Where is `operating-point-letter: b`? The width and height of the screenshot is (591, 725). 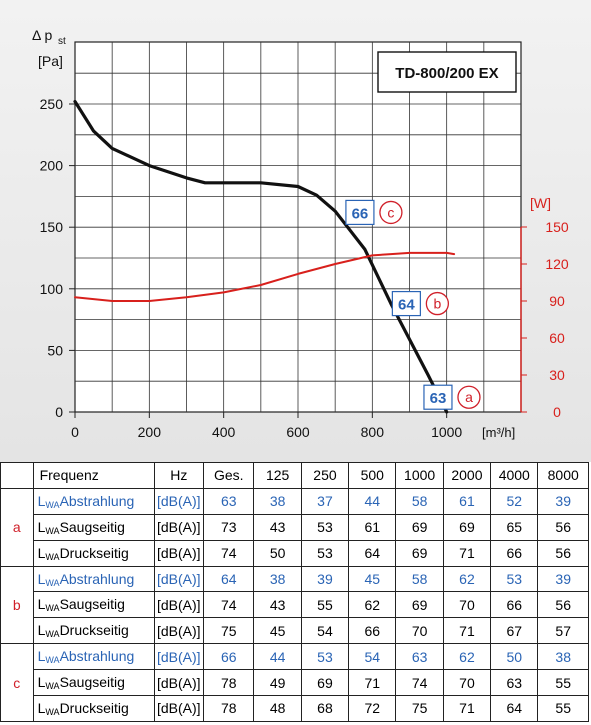 operating-point-letter: b is located at coordinates (437, 304).